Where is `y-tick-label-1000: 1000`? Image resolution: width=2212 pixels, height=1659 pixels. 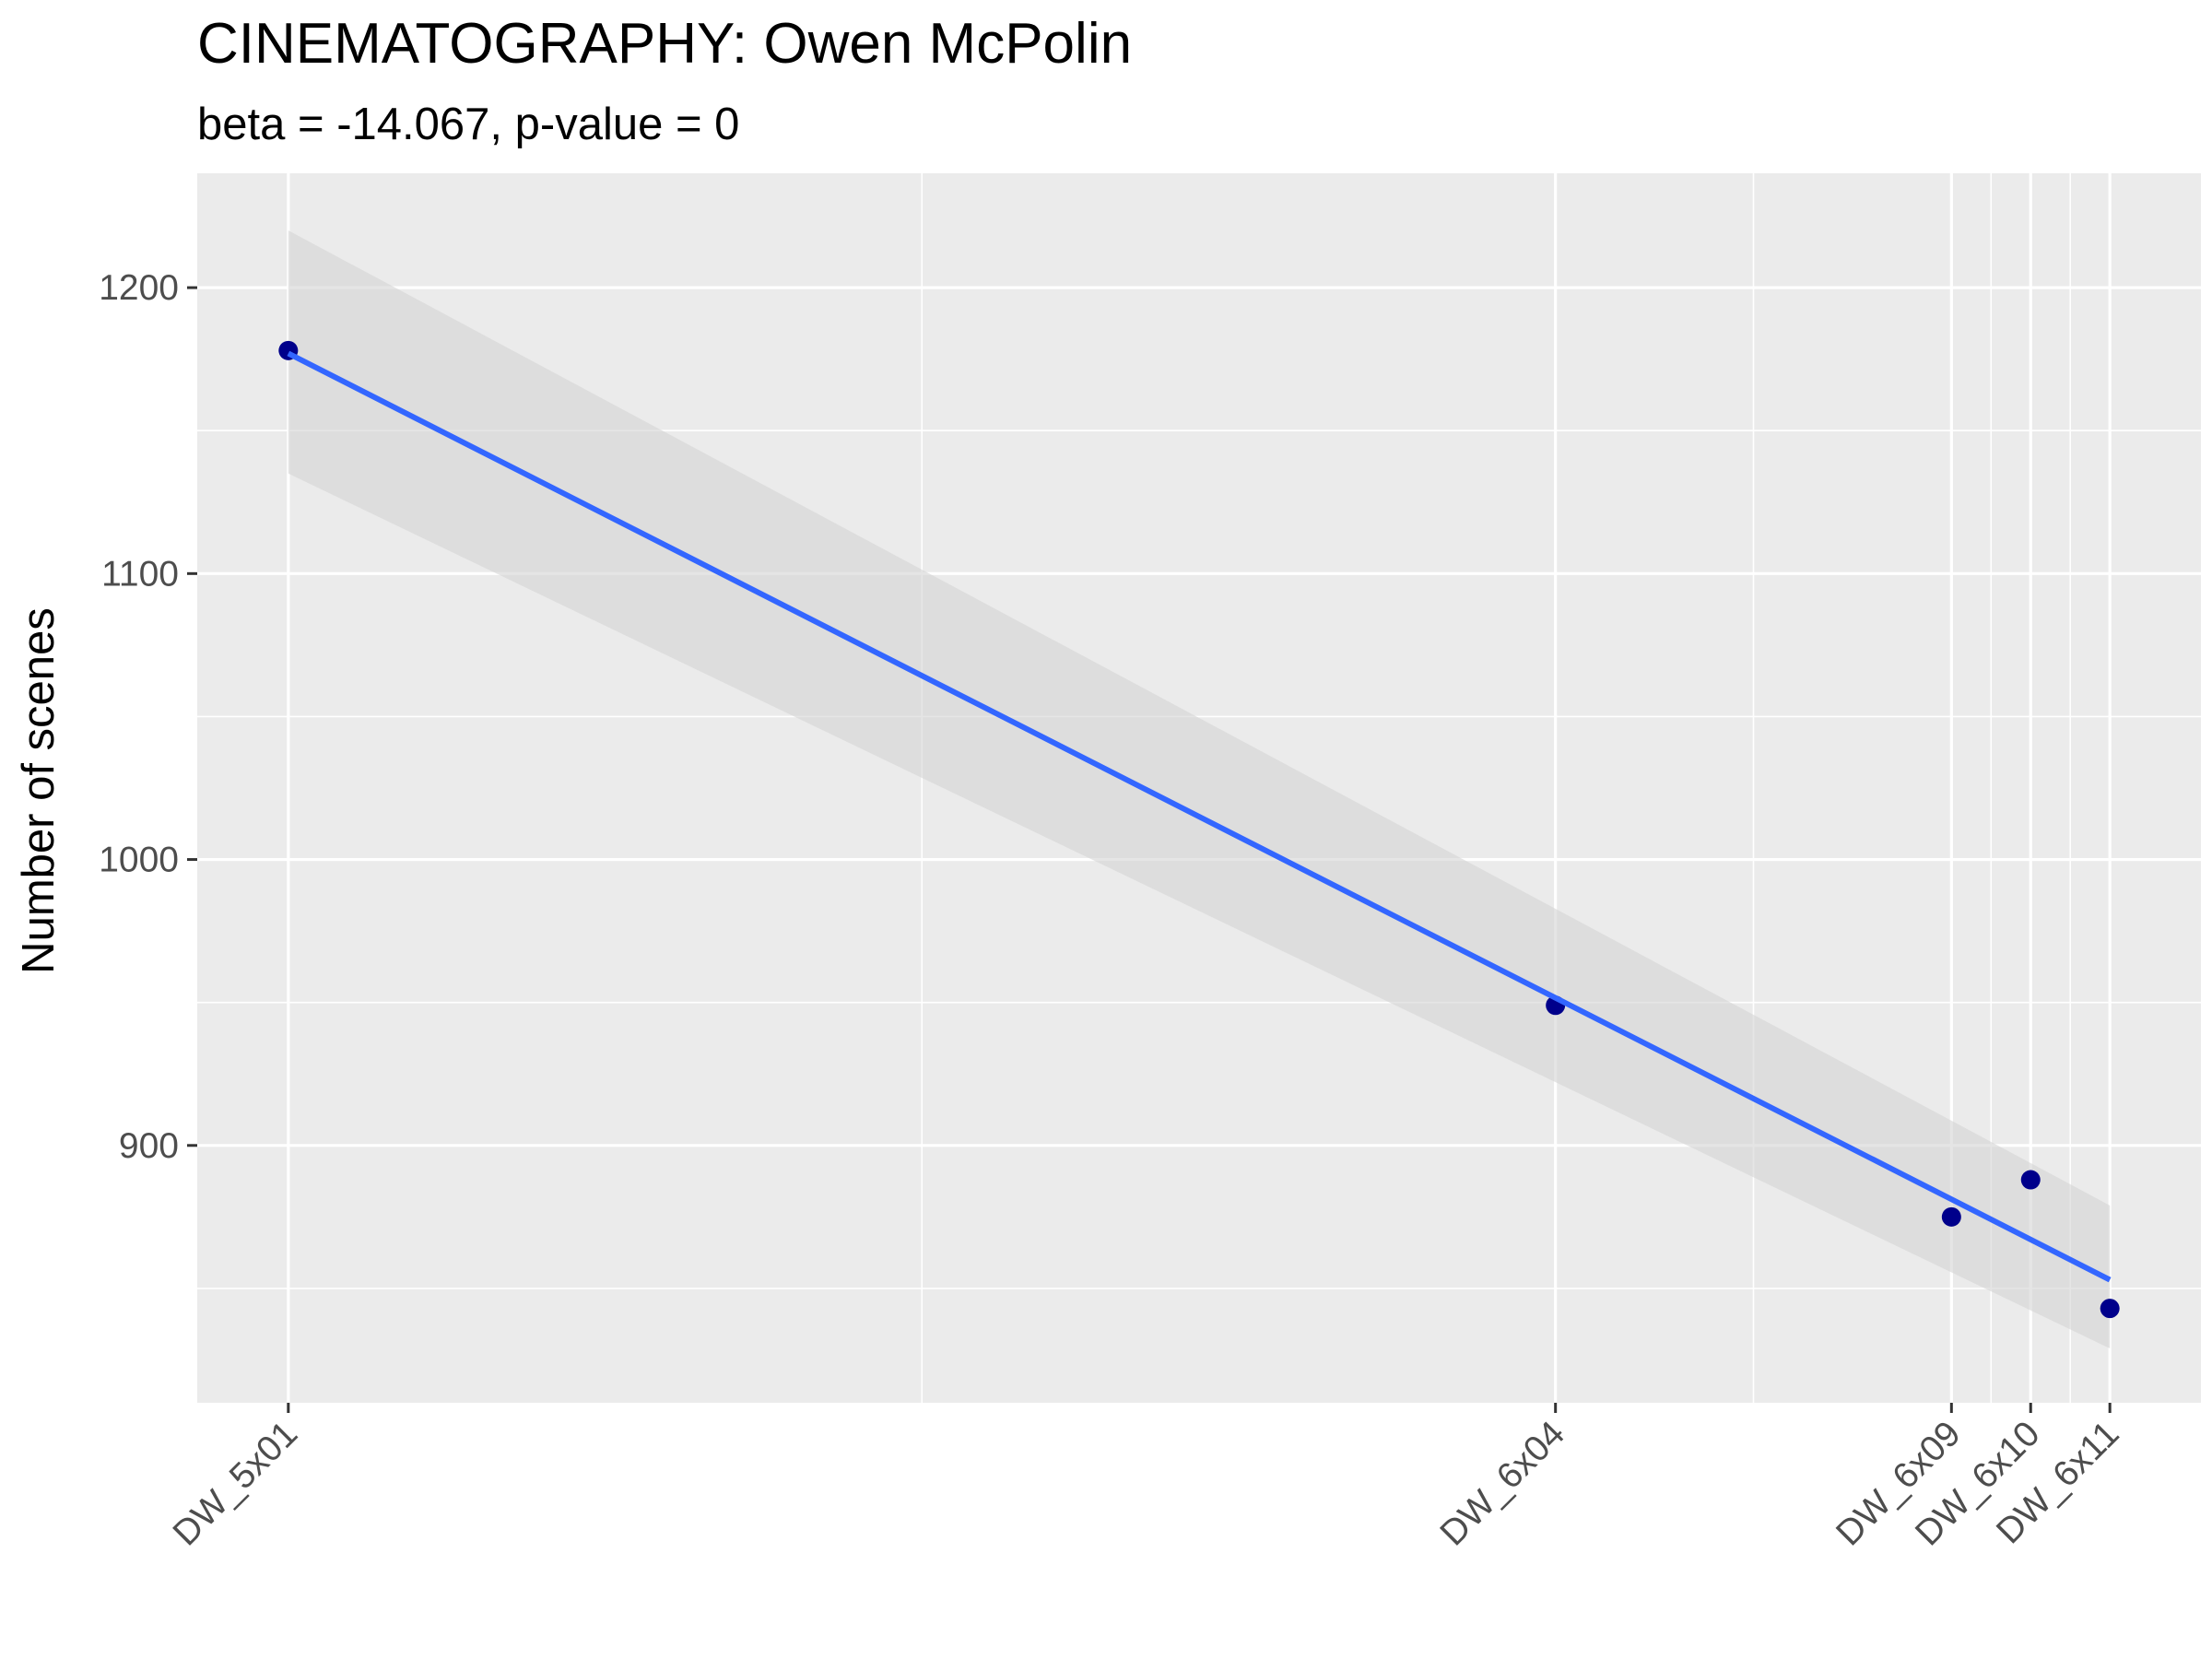 y-tick-label-1000: 1000 is located at coordinates (139, 860).